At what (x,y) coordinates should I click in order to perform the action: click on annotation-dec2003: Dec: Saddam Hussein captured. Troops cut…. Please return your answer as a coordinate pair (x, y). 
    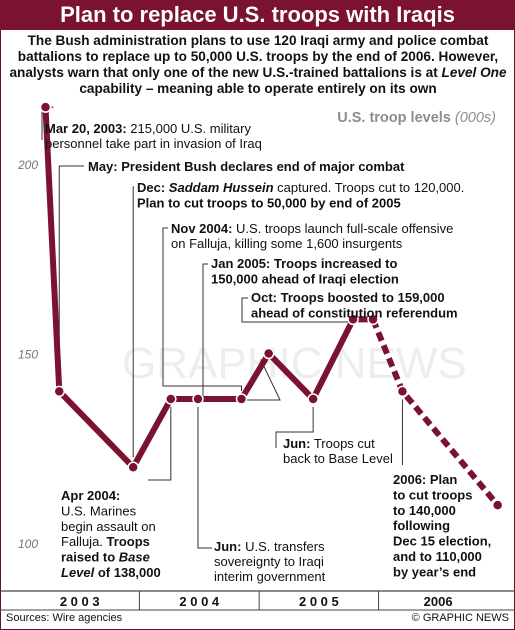
    Looking at the image, I should click on (300, 195).